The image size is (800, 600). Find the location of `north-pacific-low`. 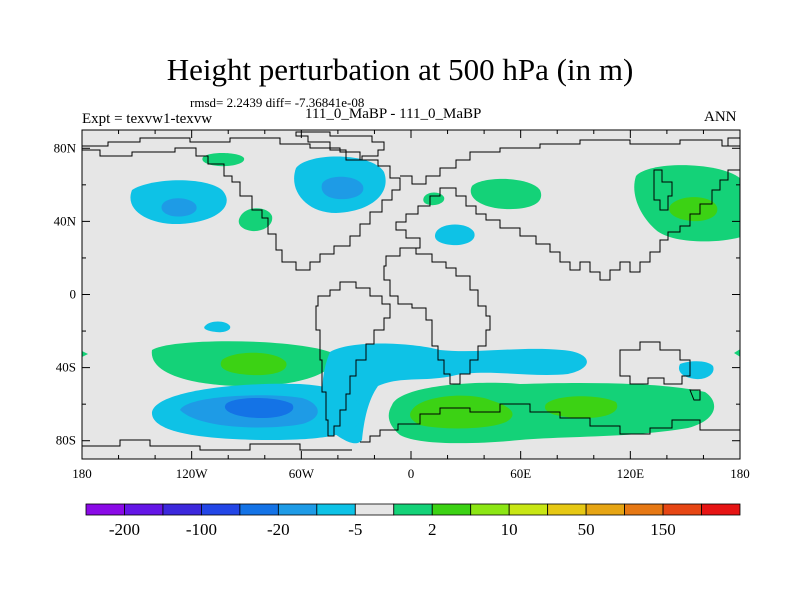

north-pacific-low is located at coordinates (178, 202).